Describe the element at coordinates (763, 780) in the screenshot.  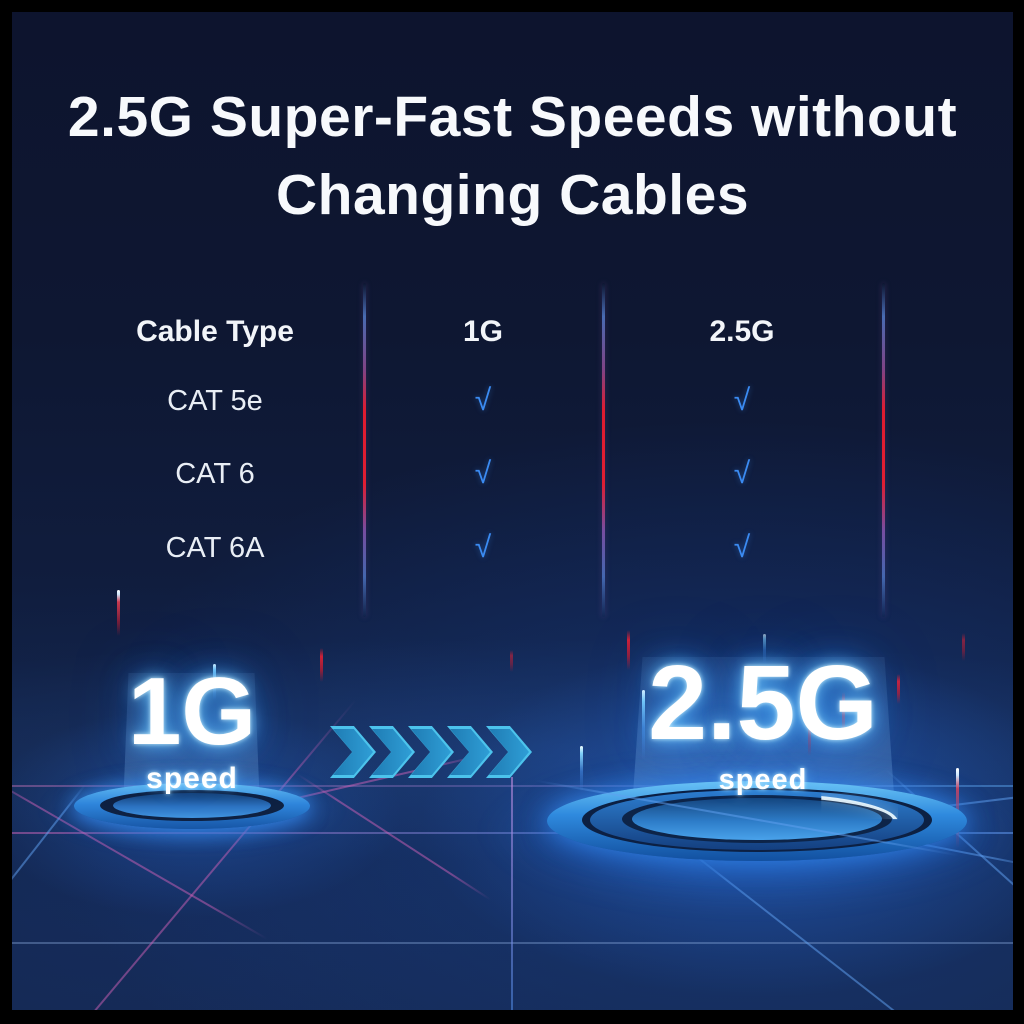
I see `after-speed-label: speed` at that location.